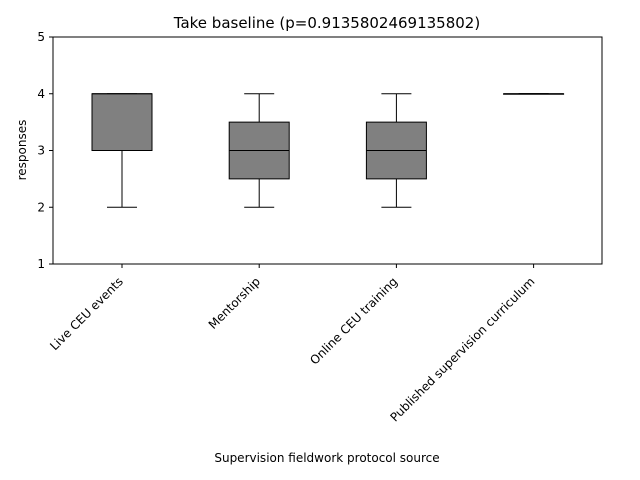 This screenshot has width=640, height=480. I want to click on y-tick-label: 2, so click(41, 207).